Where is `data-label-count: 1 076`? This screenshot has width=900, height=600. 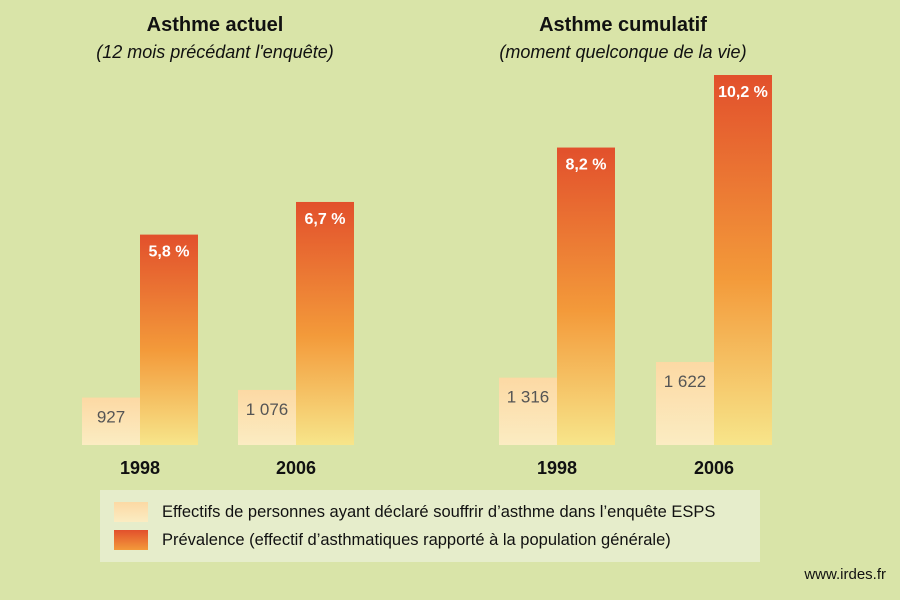 data-label-count: 1 076 is located at coordinates (267, 409).